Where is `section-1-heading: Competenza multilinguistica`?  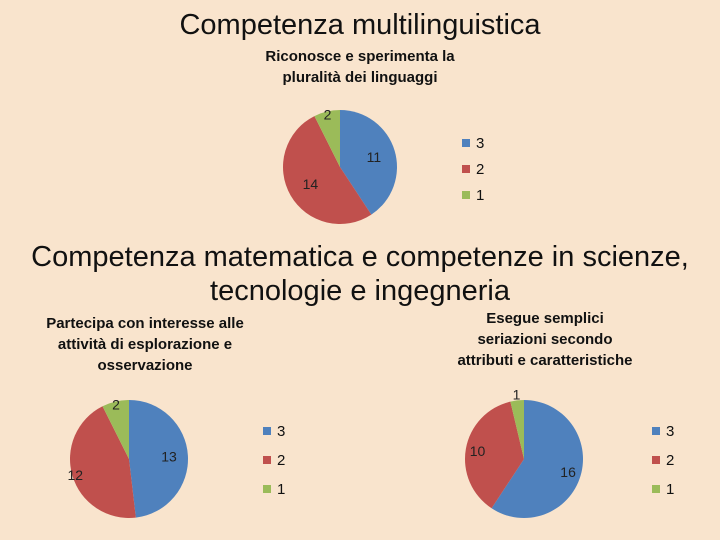 section-1-heading: Competenza multilinguistica is located at coordinates (360, 25).